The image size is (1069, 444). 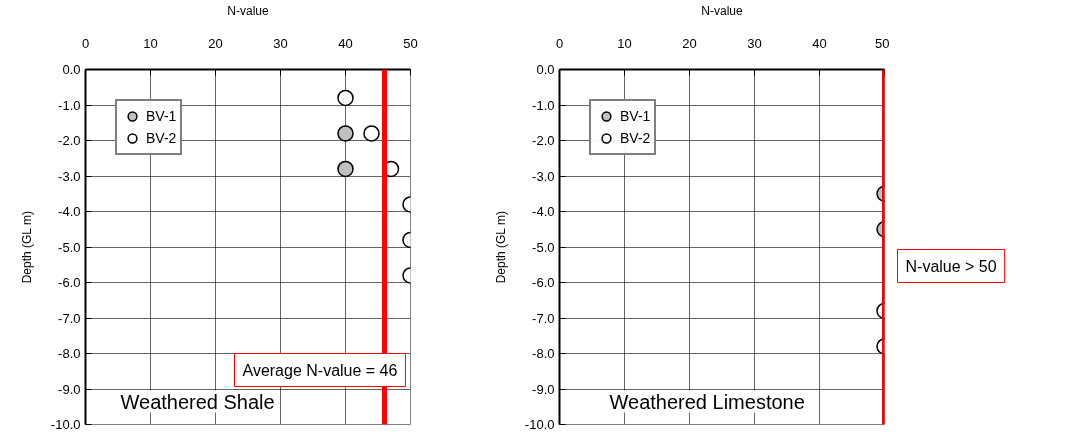 I want to click on annotation: Weathered Limestone, so click(x=707, y=401).